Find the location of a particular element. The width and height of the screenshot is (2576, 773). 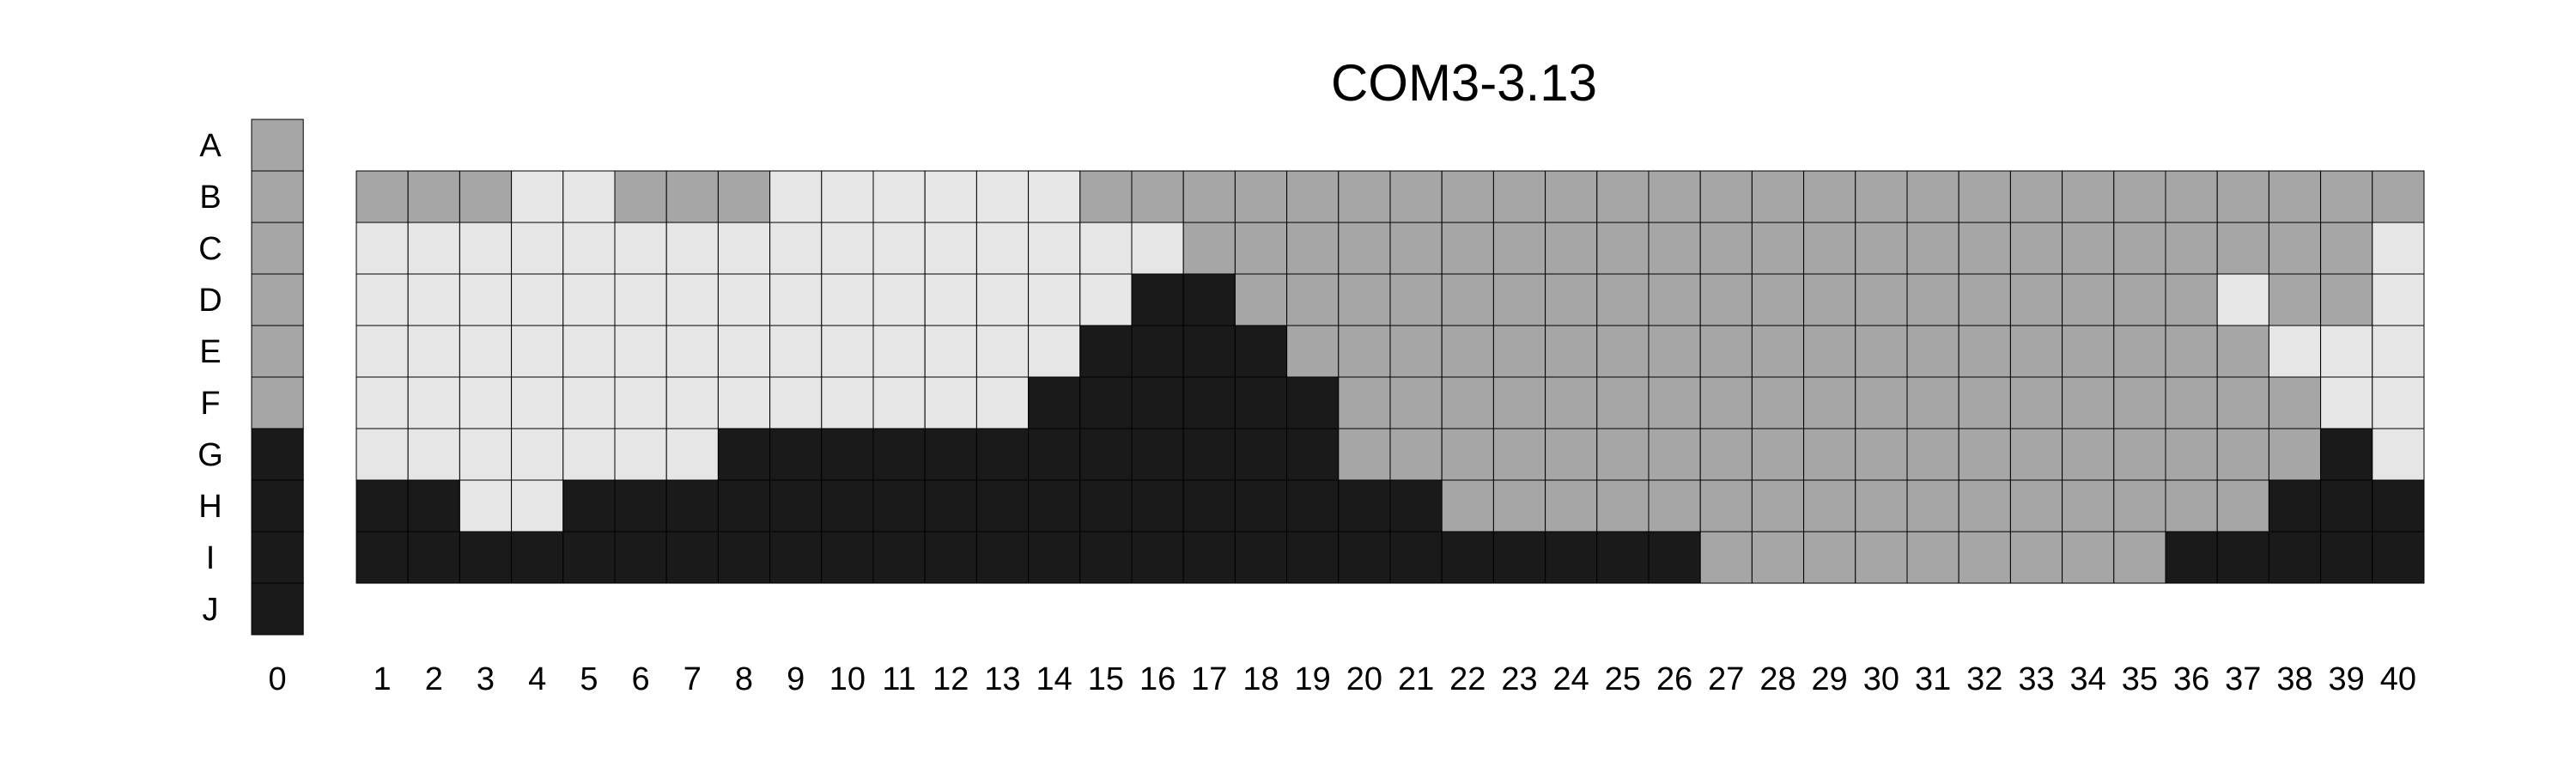

column-label-10: 10 is located at coordinates (847, 679).